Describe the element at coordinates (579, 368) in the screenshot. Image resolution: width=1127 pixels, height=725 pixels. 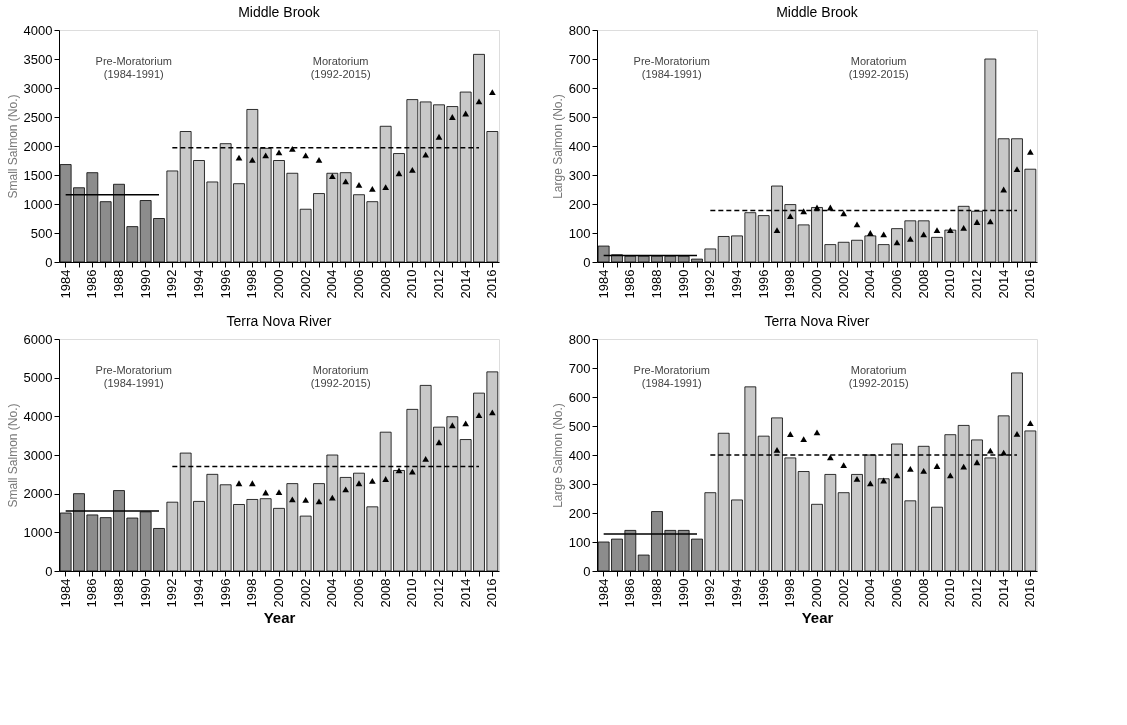
I see `y-tick-label: 700` at that location.